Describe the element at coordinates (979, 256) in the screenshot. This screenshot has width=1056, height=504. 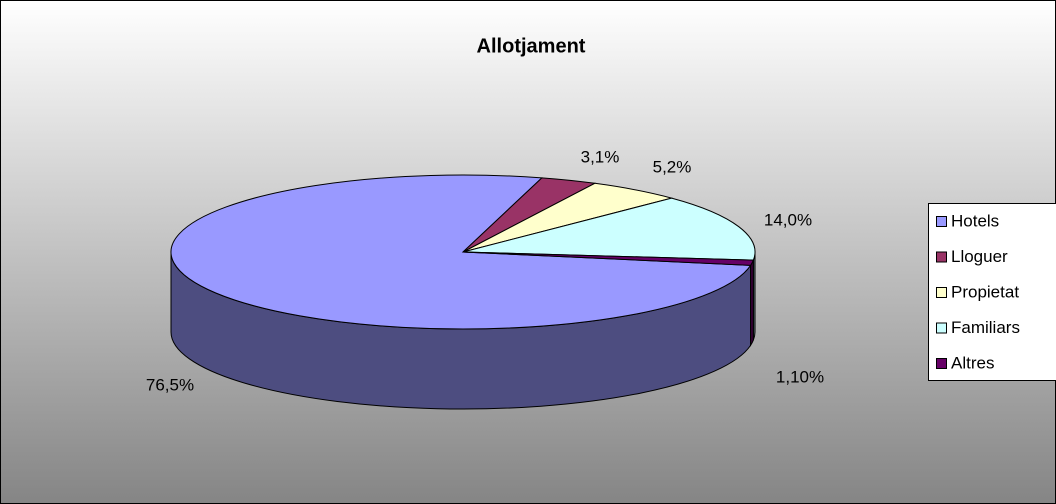
I see `legend-label: Lloguer` at that location.